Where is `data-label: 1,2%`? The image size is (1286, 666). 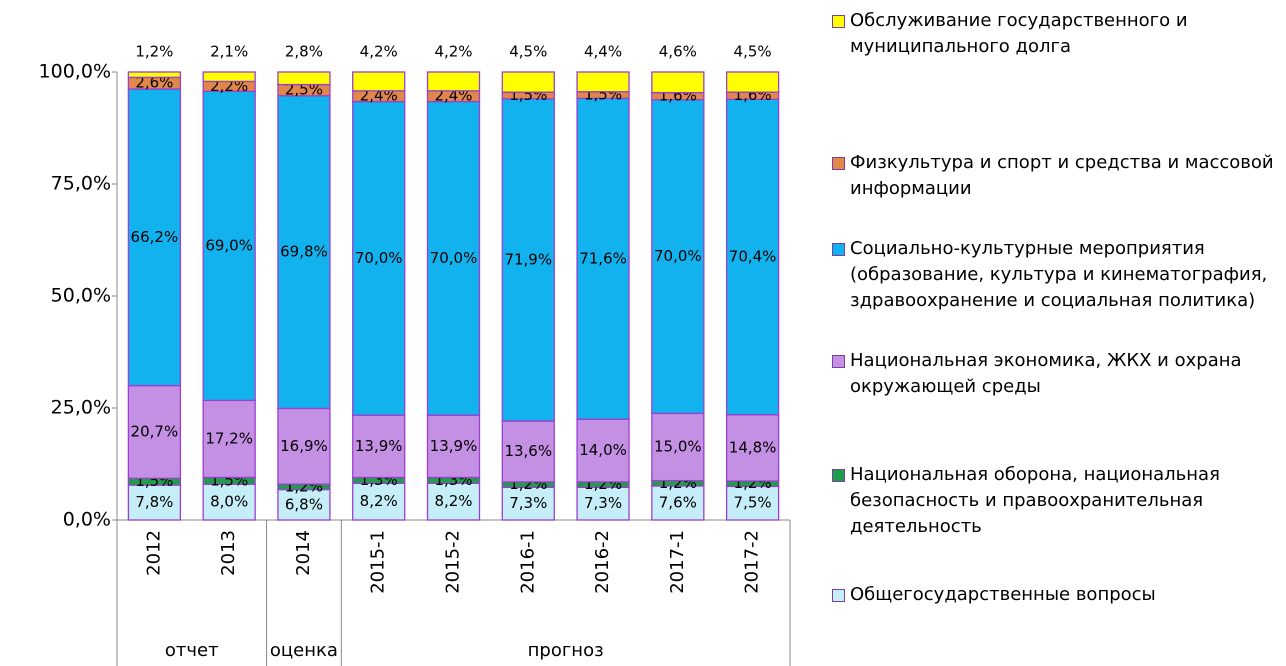
data-label: 1,2% is located at coordinates (154, 52).